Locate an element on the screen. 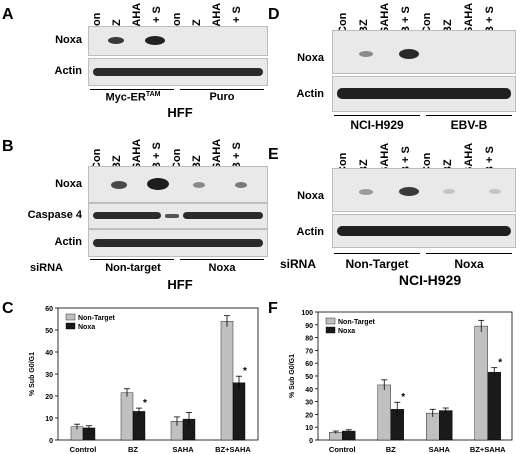  y-tick-label: 30 is located at coordinates (309, 403).